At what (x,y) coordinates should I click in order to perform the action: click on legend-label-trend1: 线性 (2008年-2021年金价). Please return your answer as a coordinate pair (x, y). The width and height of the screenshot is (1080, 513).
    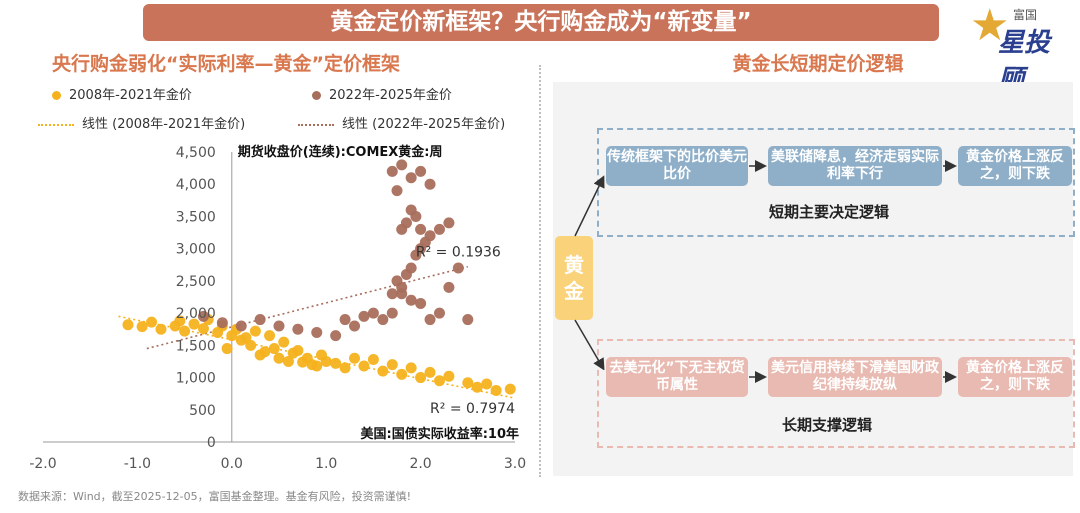
    Looking at the image, I should click on (164, 124).